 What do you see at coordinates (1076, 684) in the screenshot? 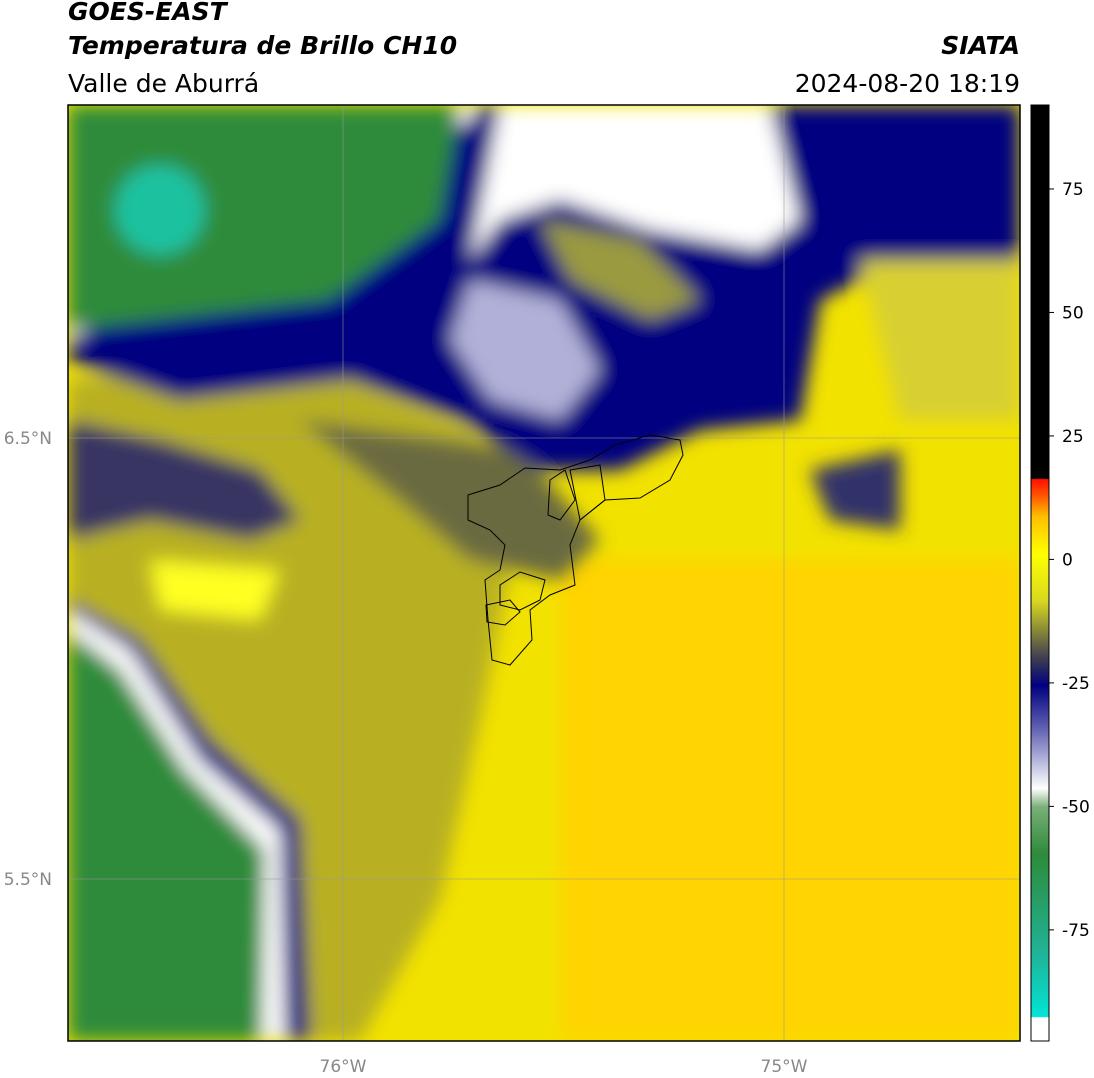
I see `colorbar-tick-label: -25` at bounding box center [1076, 684].